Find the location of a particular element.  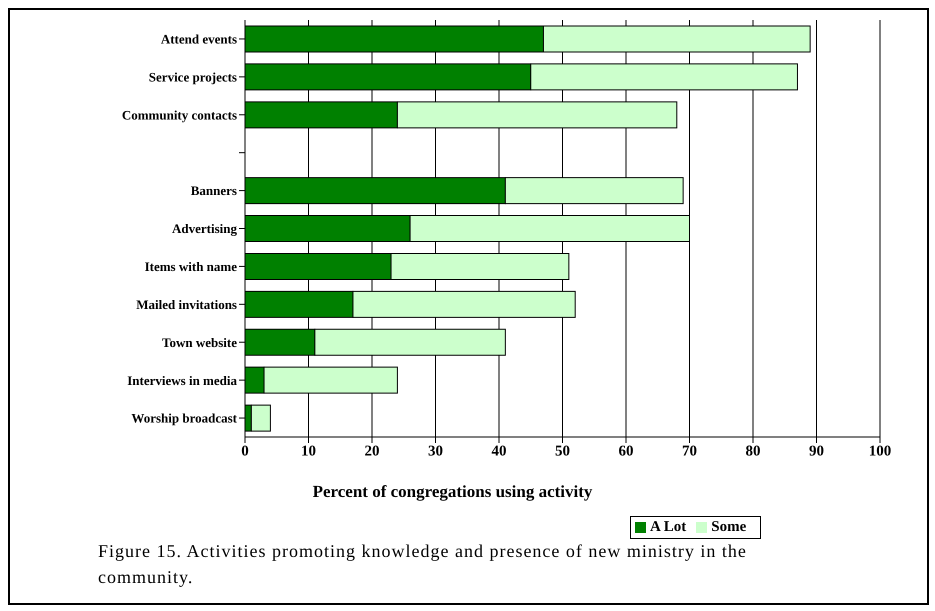

y-tick-label: Attend events is located at coordinates (198, 39).